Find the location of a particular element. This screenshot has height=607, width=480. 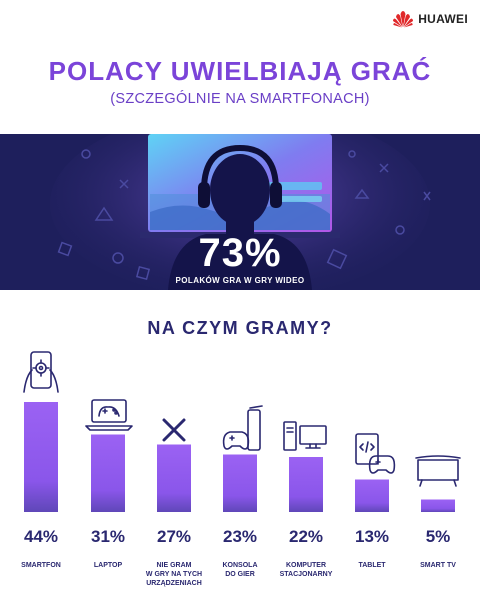

value-label: 13% is located at coordinates (372, 536).